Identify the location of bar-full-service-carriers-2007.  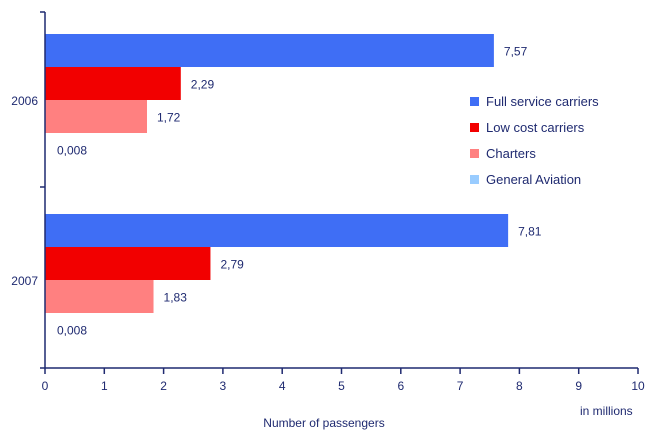
(277, 230).